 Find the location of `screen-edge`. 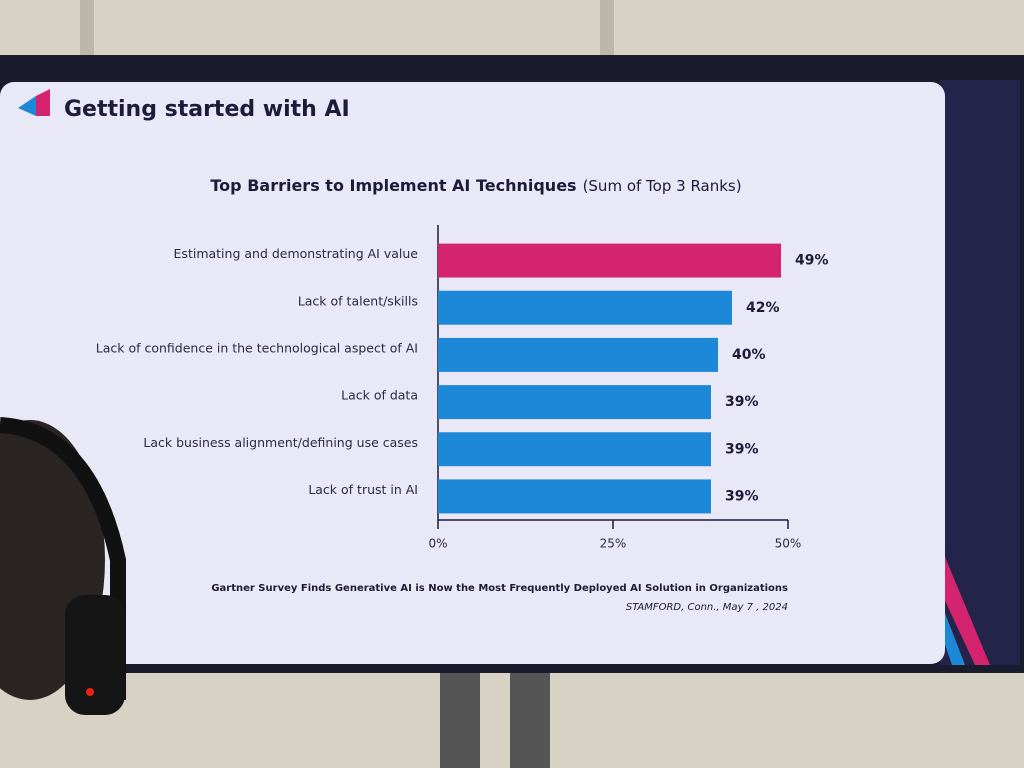

screen-edge is located at coordinates (980, 372).